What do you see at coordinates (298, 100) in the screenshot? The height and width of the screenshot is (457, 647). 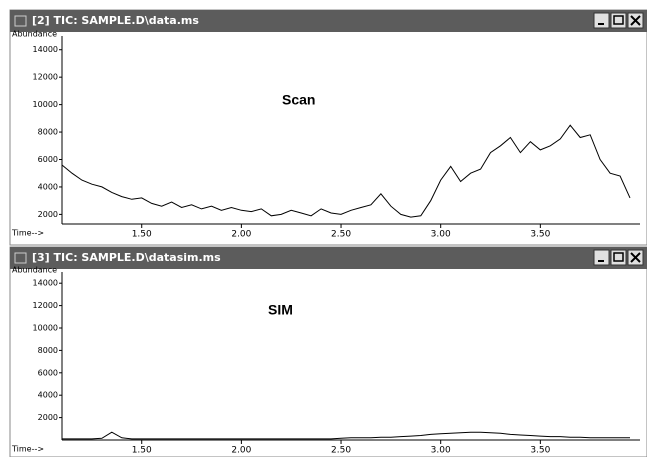 I see `annotation: Scan` at bounding box center [298, 100].